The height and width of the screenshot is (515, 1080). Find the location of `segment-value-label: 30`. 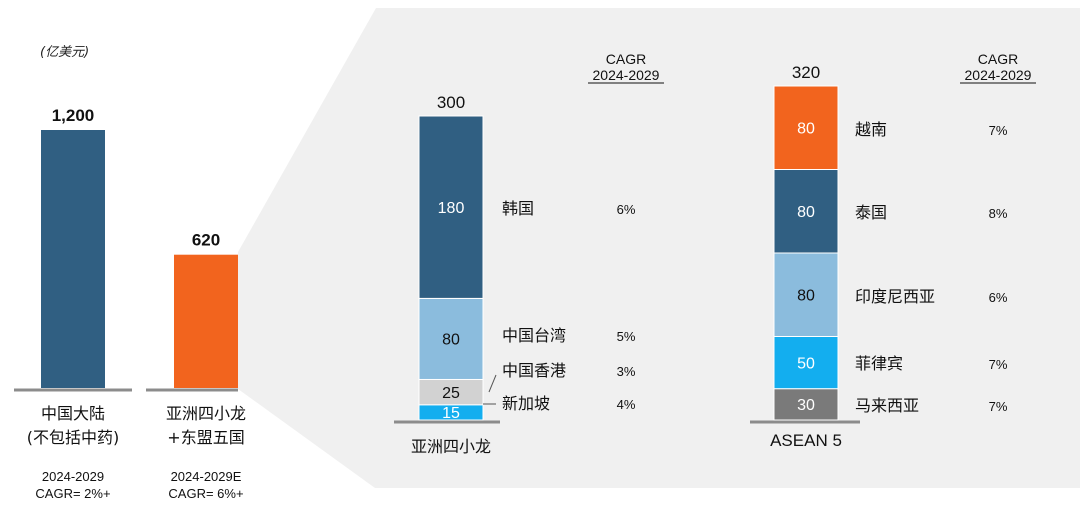

segment-value-label: 30 is located at coordinates (806, 405).